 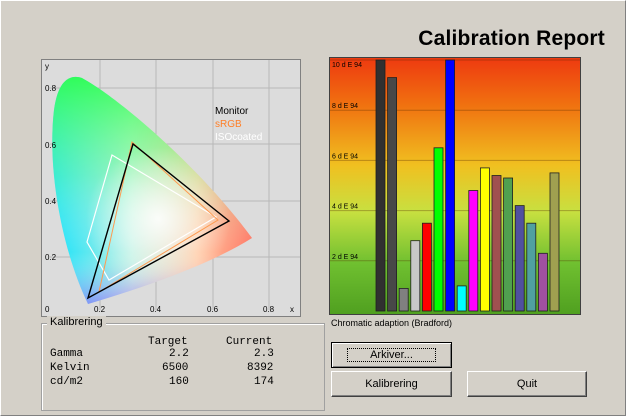 I want to click on chart-caption: Chromatic adaption (Bradford), so click(x=392, y=323).